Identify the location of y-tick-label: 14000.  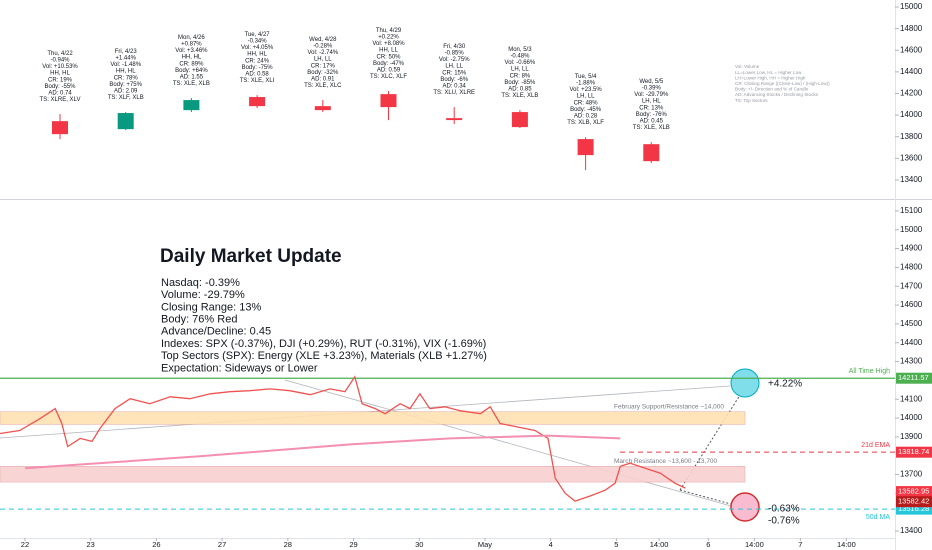
(911, 114).